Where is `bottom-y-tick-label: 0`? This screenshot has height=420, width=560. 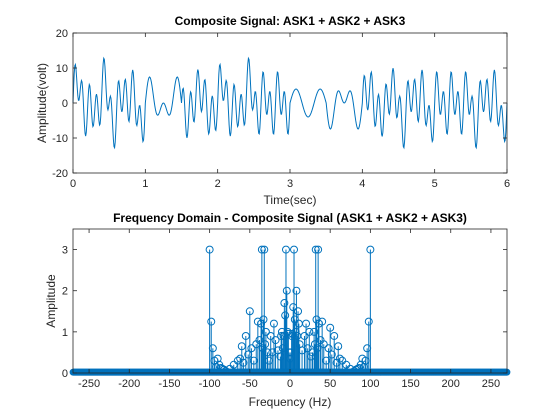
bottom-y-tick-label: 0 is located at coordinates (65, 374).